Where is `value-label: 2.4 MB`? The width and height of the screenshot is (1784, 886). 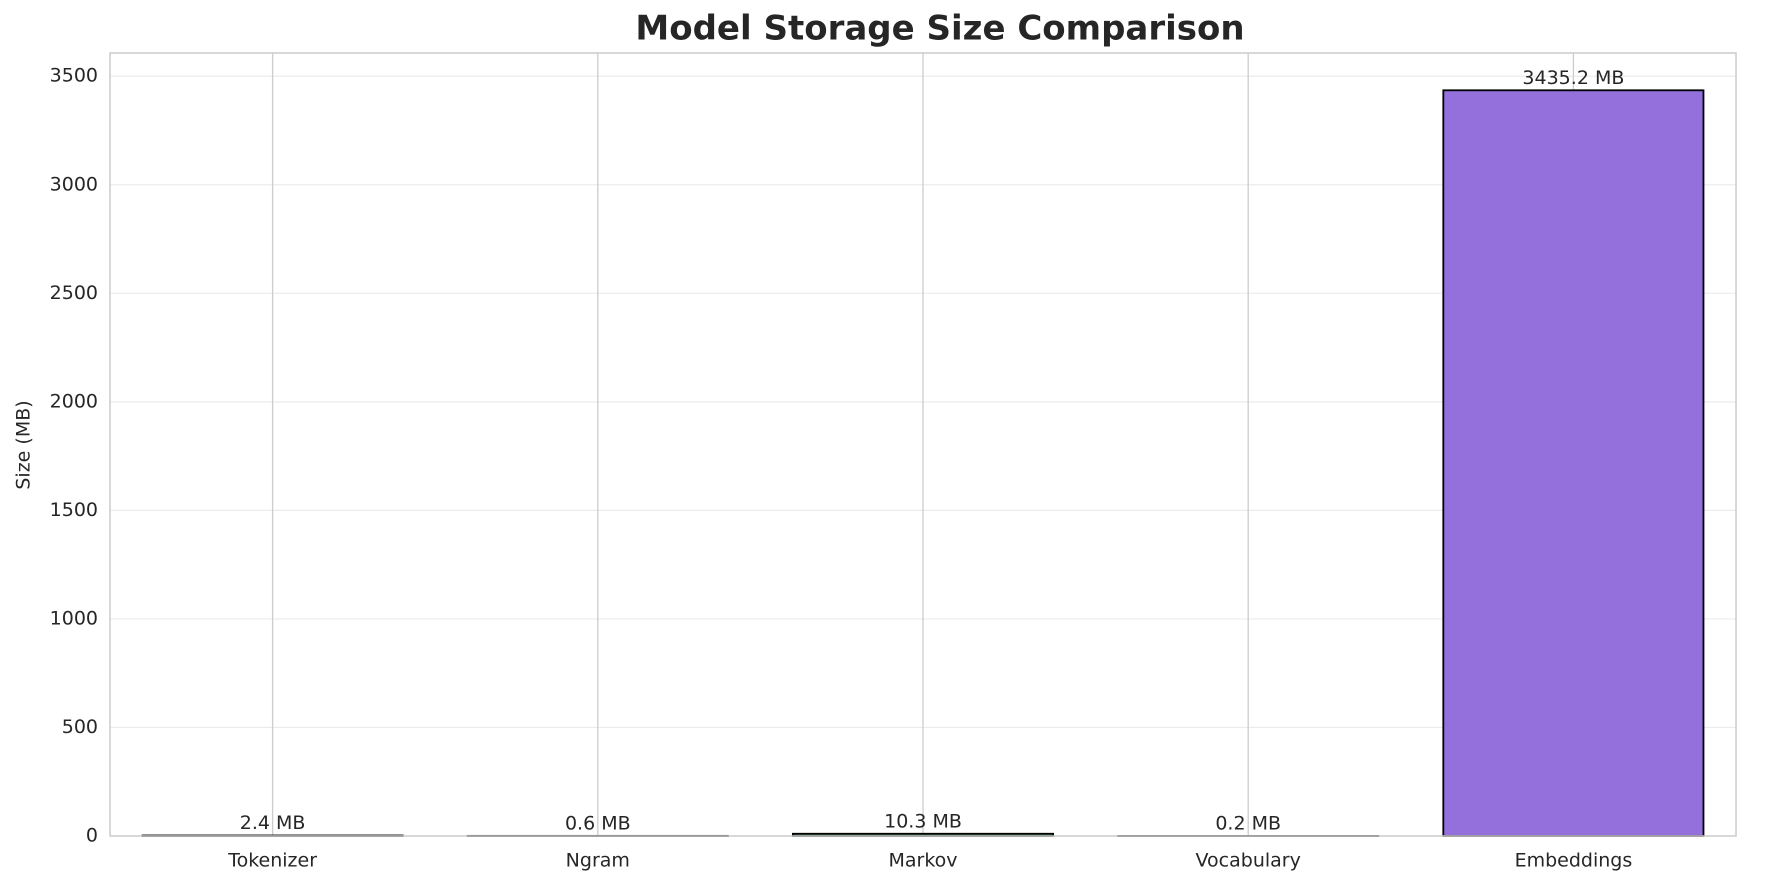 value-label: 2.4 MB is located at coordinates (273, 823).